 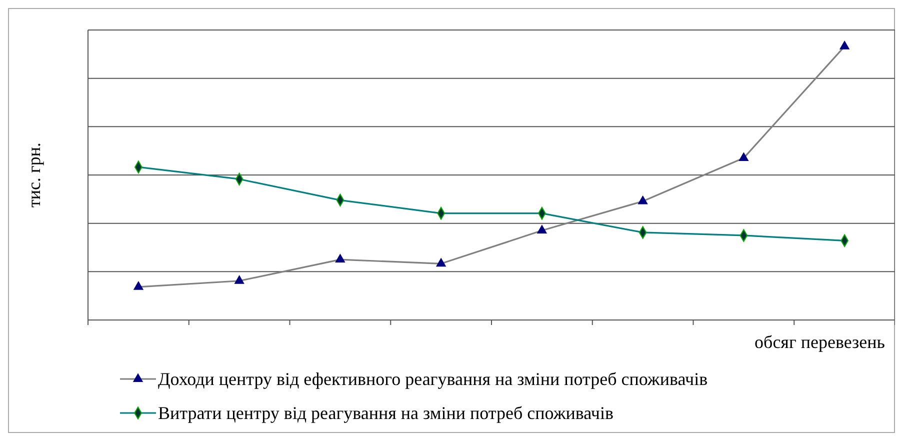 What do you see at coordinates (819, 342) in the screenshot?
I see `x-axis-title: обсяг перевезень` at bounding box center [819, 342].